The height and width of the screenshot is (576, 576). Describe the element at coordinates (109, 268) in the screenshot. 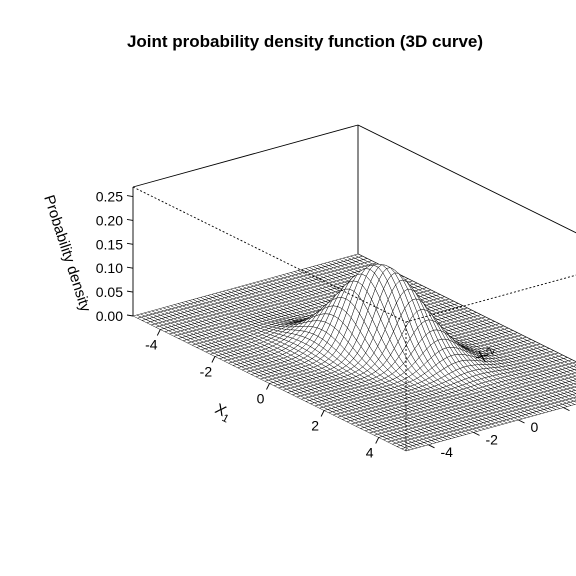

I see `z-tick-label: 0.10` at that location.